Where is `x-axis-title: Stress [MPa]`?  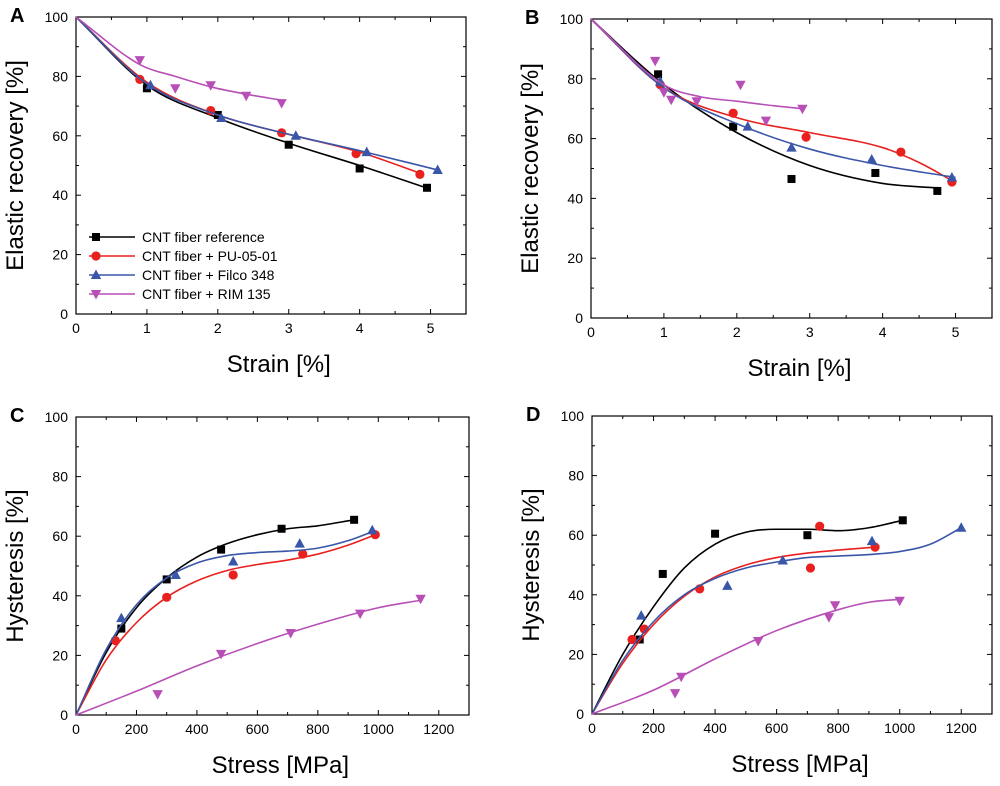
x-axis-title: Stress [MPa] is located at coordinates (799, 764).